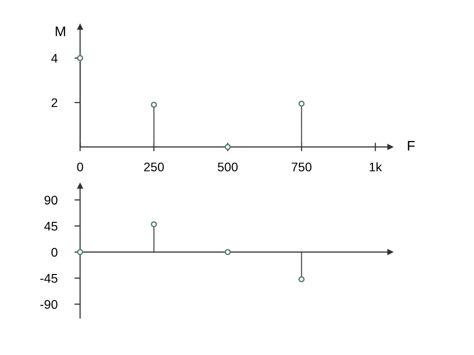 This screenshot has width=474, height=355. Describe the element at coordinates (51, 200) in the screenshot. I see `y-tick-label: 90` at that location.